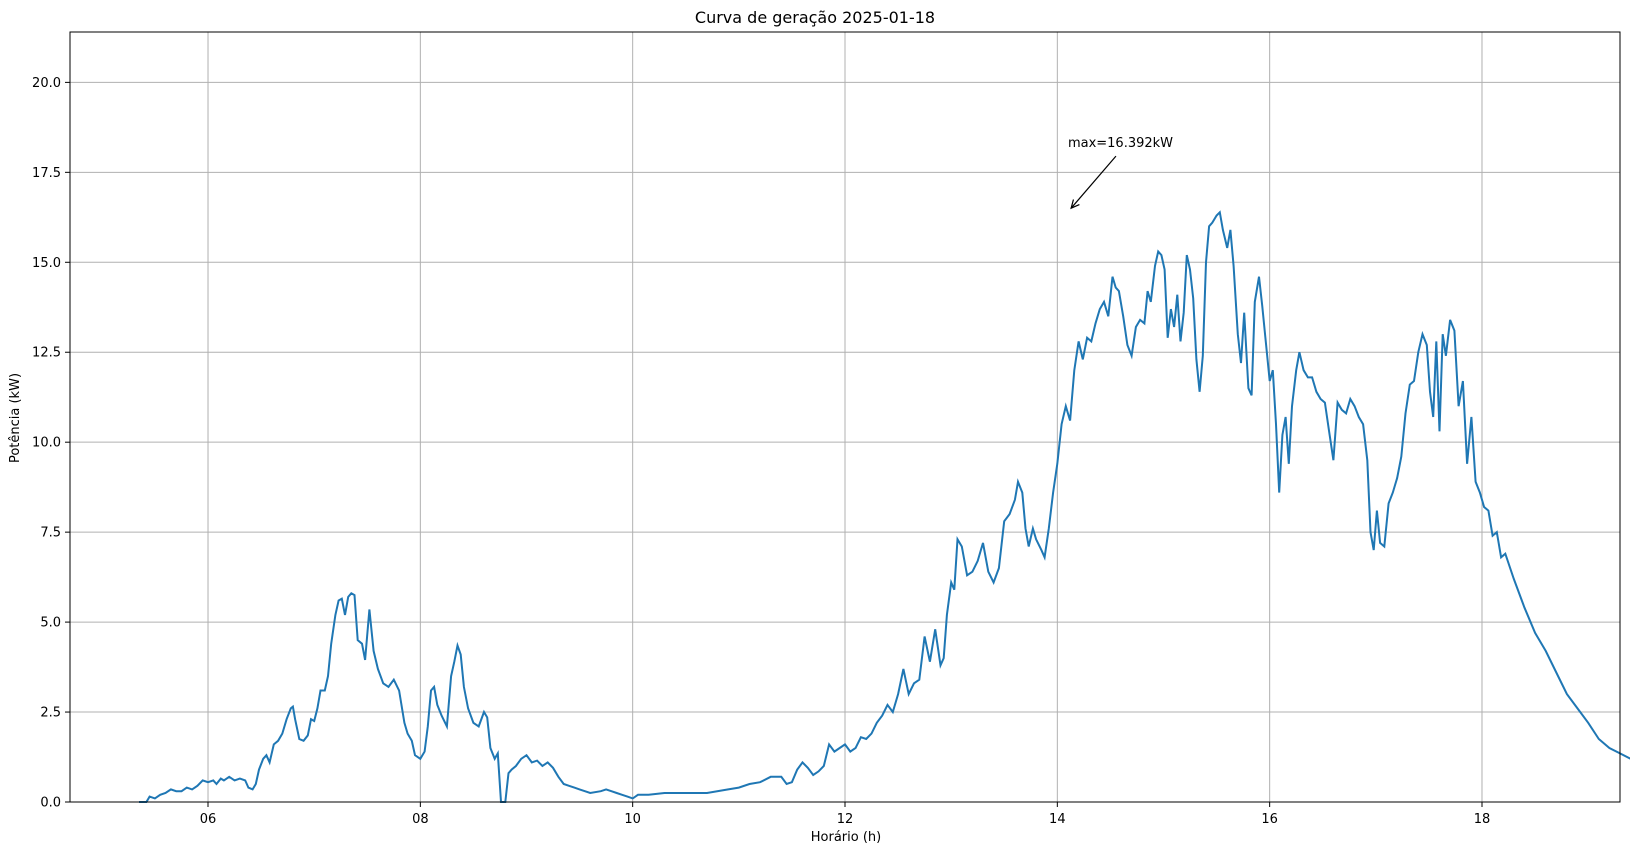 The height and width of the screenshot is (855, 1630). Describe the element at coordinates (846, 837) in the screenshot. I see `x-axis-label: Horário (h)` at that location.